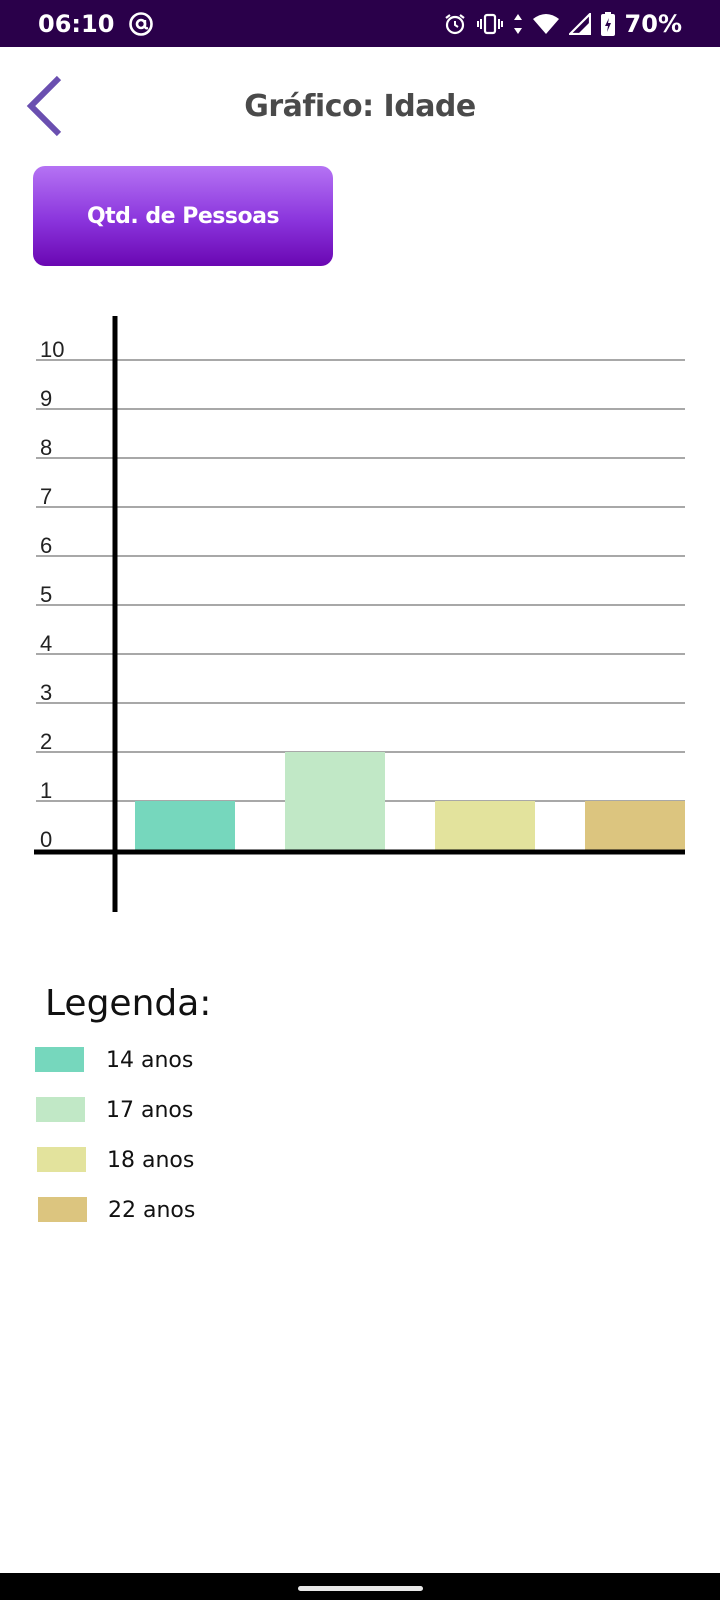 The height and width of the screenshot is (1600, 720). Describe the element at coordinates (635, 825) in the screenshot. I see `bar-22-anos` at that location.